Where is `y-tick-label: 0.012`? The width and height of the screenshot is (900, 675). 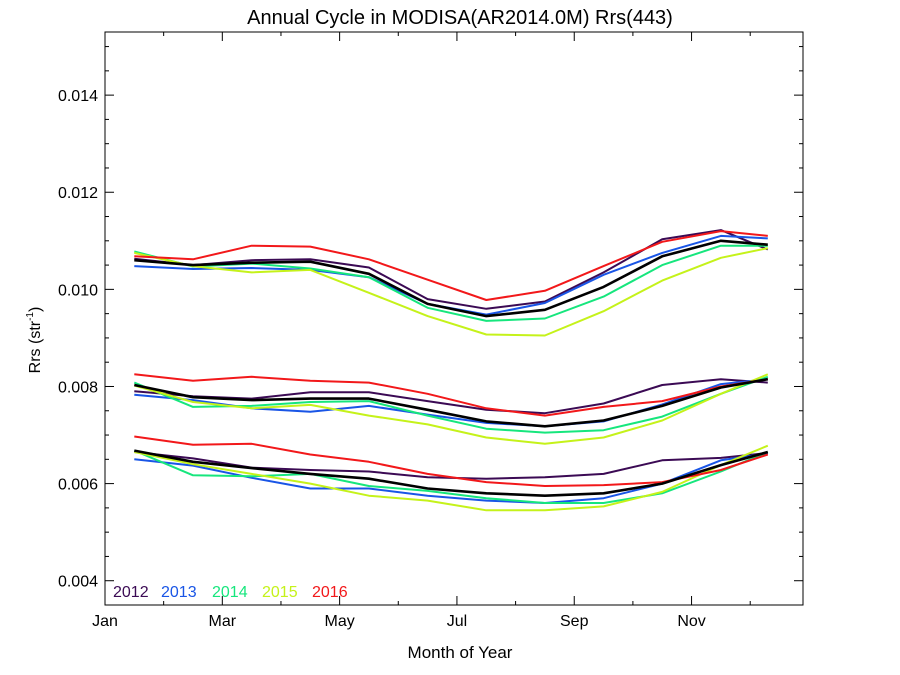 y-tick-label: 0.012 is located at coordinates (78, 193).